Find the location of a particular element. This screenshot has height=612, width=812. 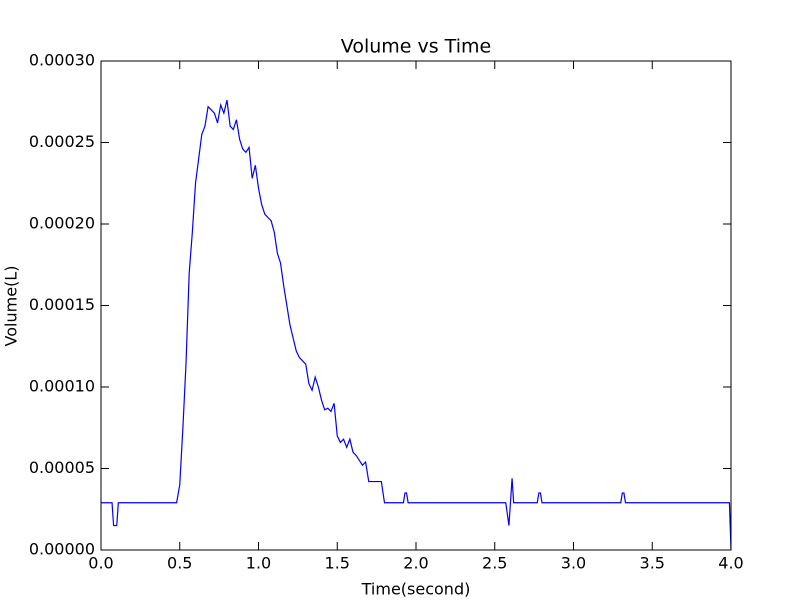

y-tick-label: 0.00020 is located at coordinates (62, 223).